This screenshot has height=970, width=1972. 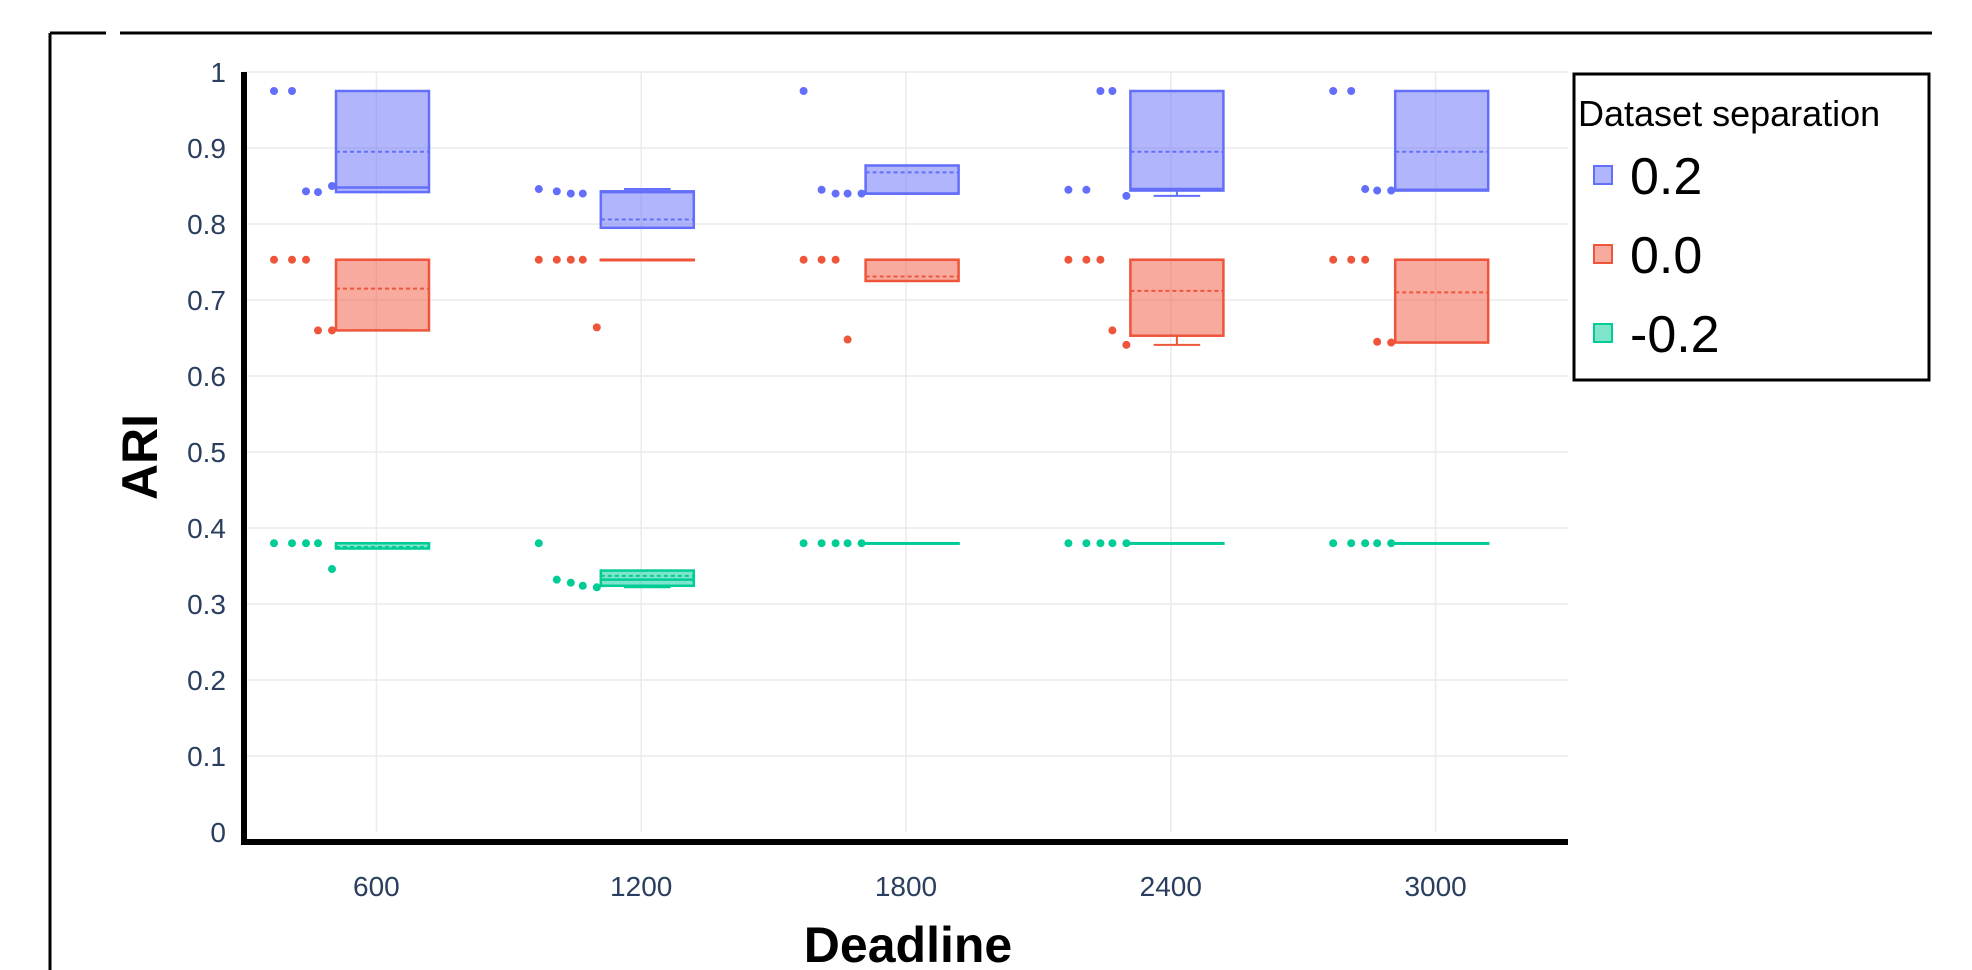 I want to click on x-tick-label: 3000, so click(x=1435, y=886).